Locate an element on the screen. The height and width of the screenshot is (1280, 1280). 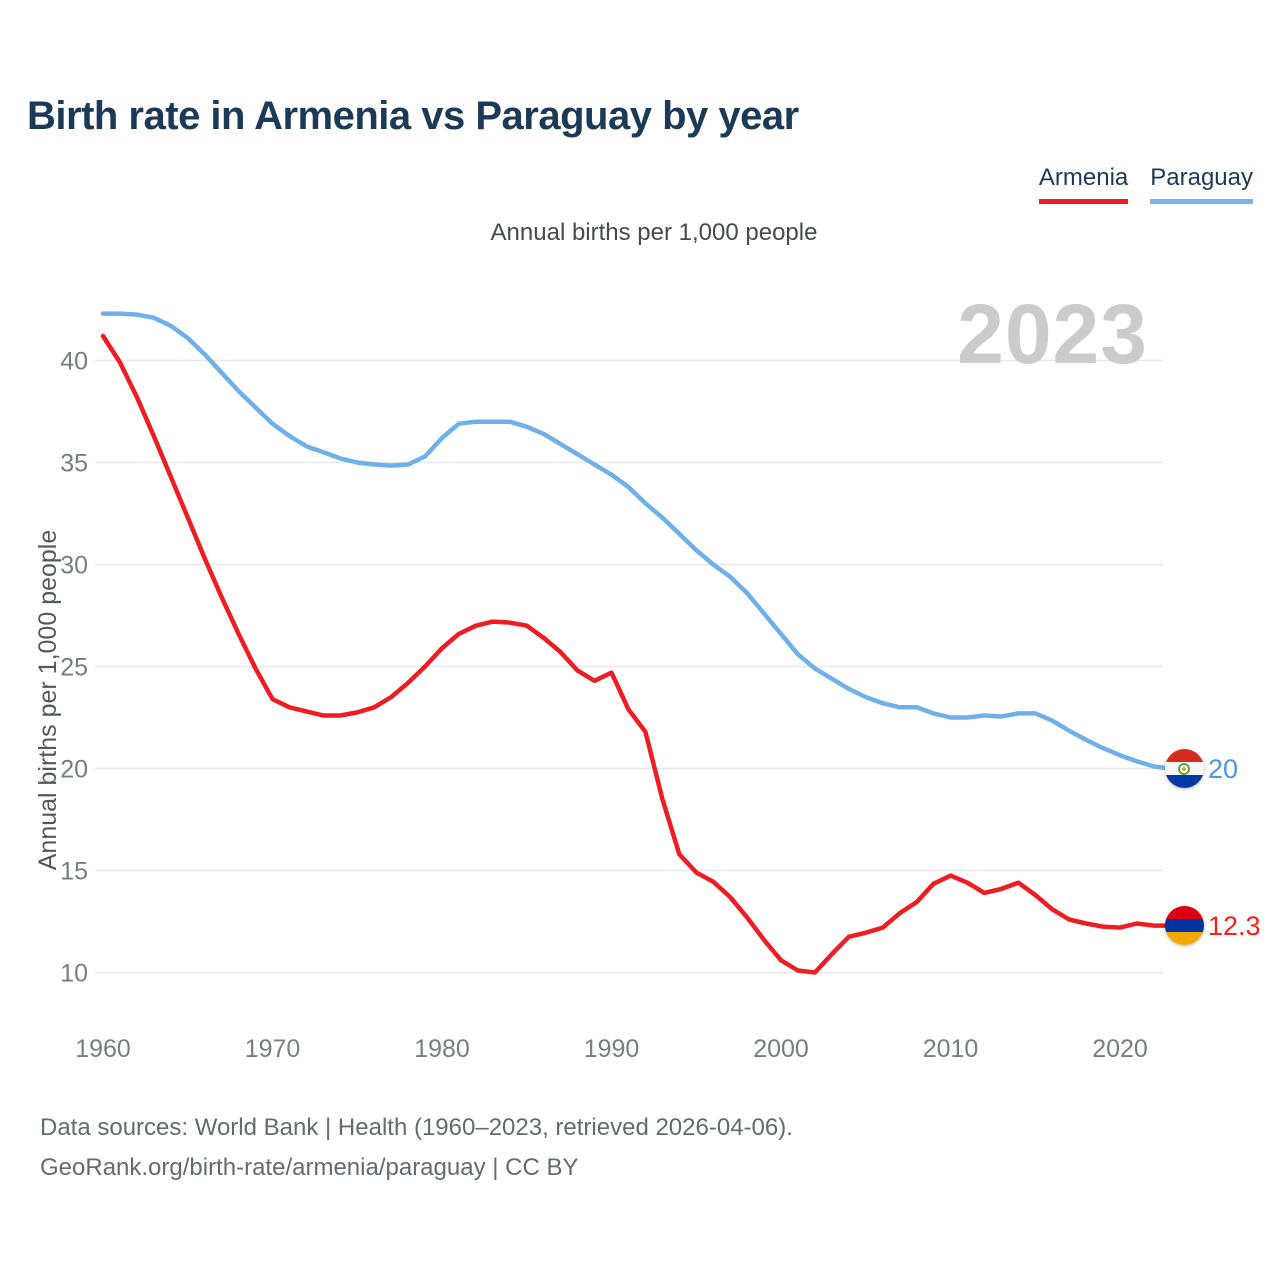
y-tick-30: 30 is located at coordinates (74, 566).